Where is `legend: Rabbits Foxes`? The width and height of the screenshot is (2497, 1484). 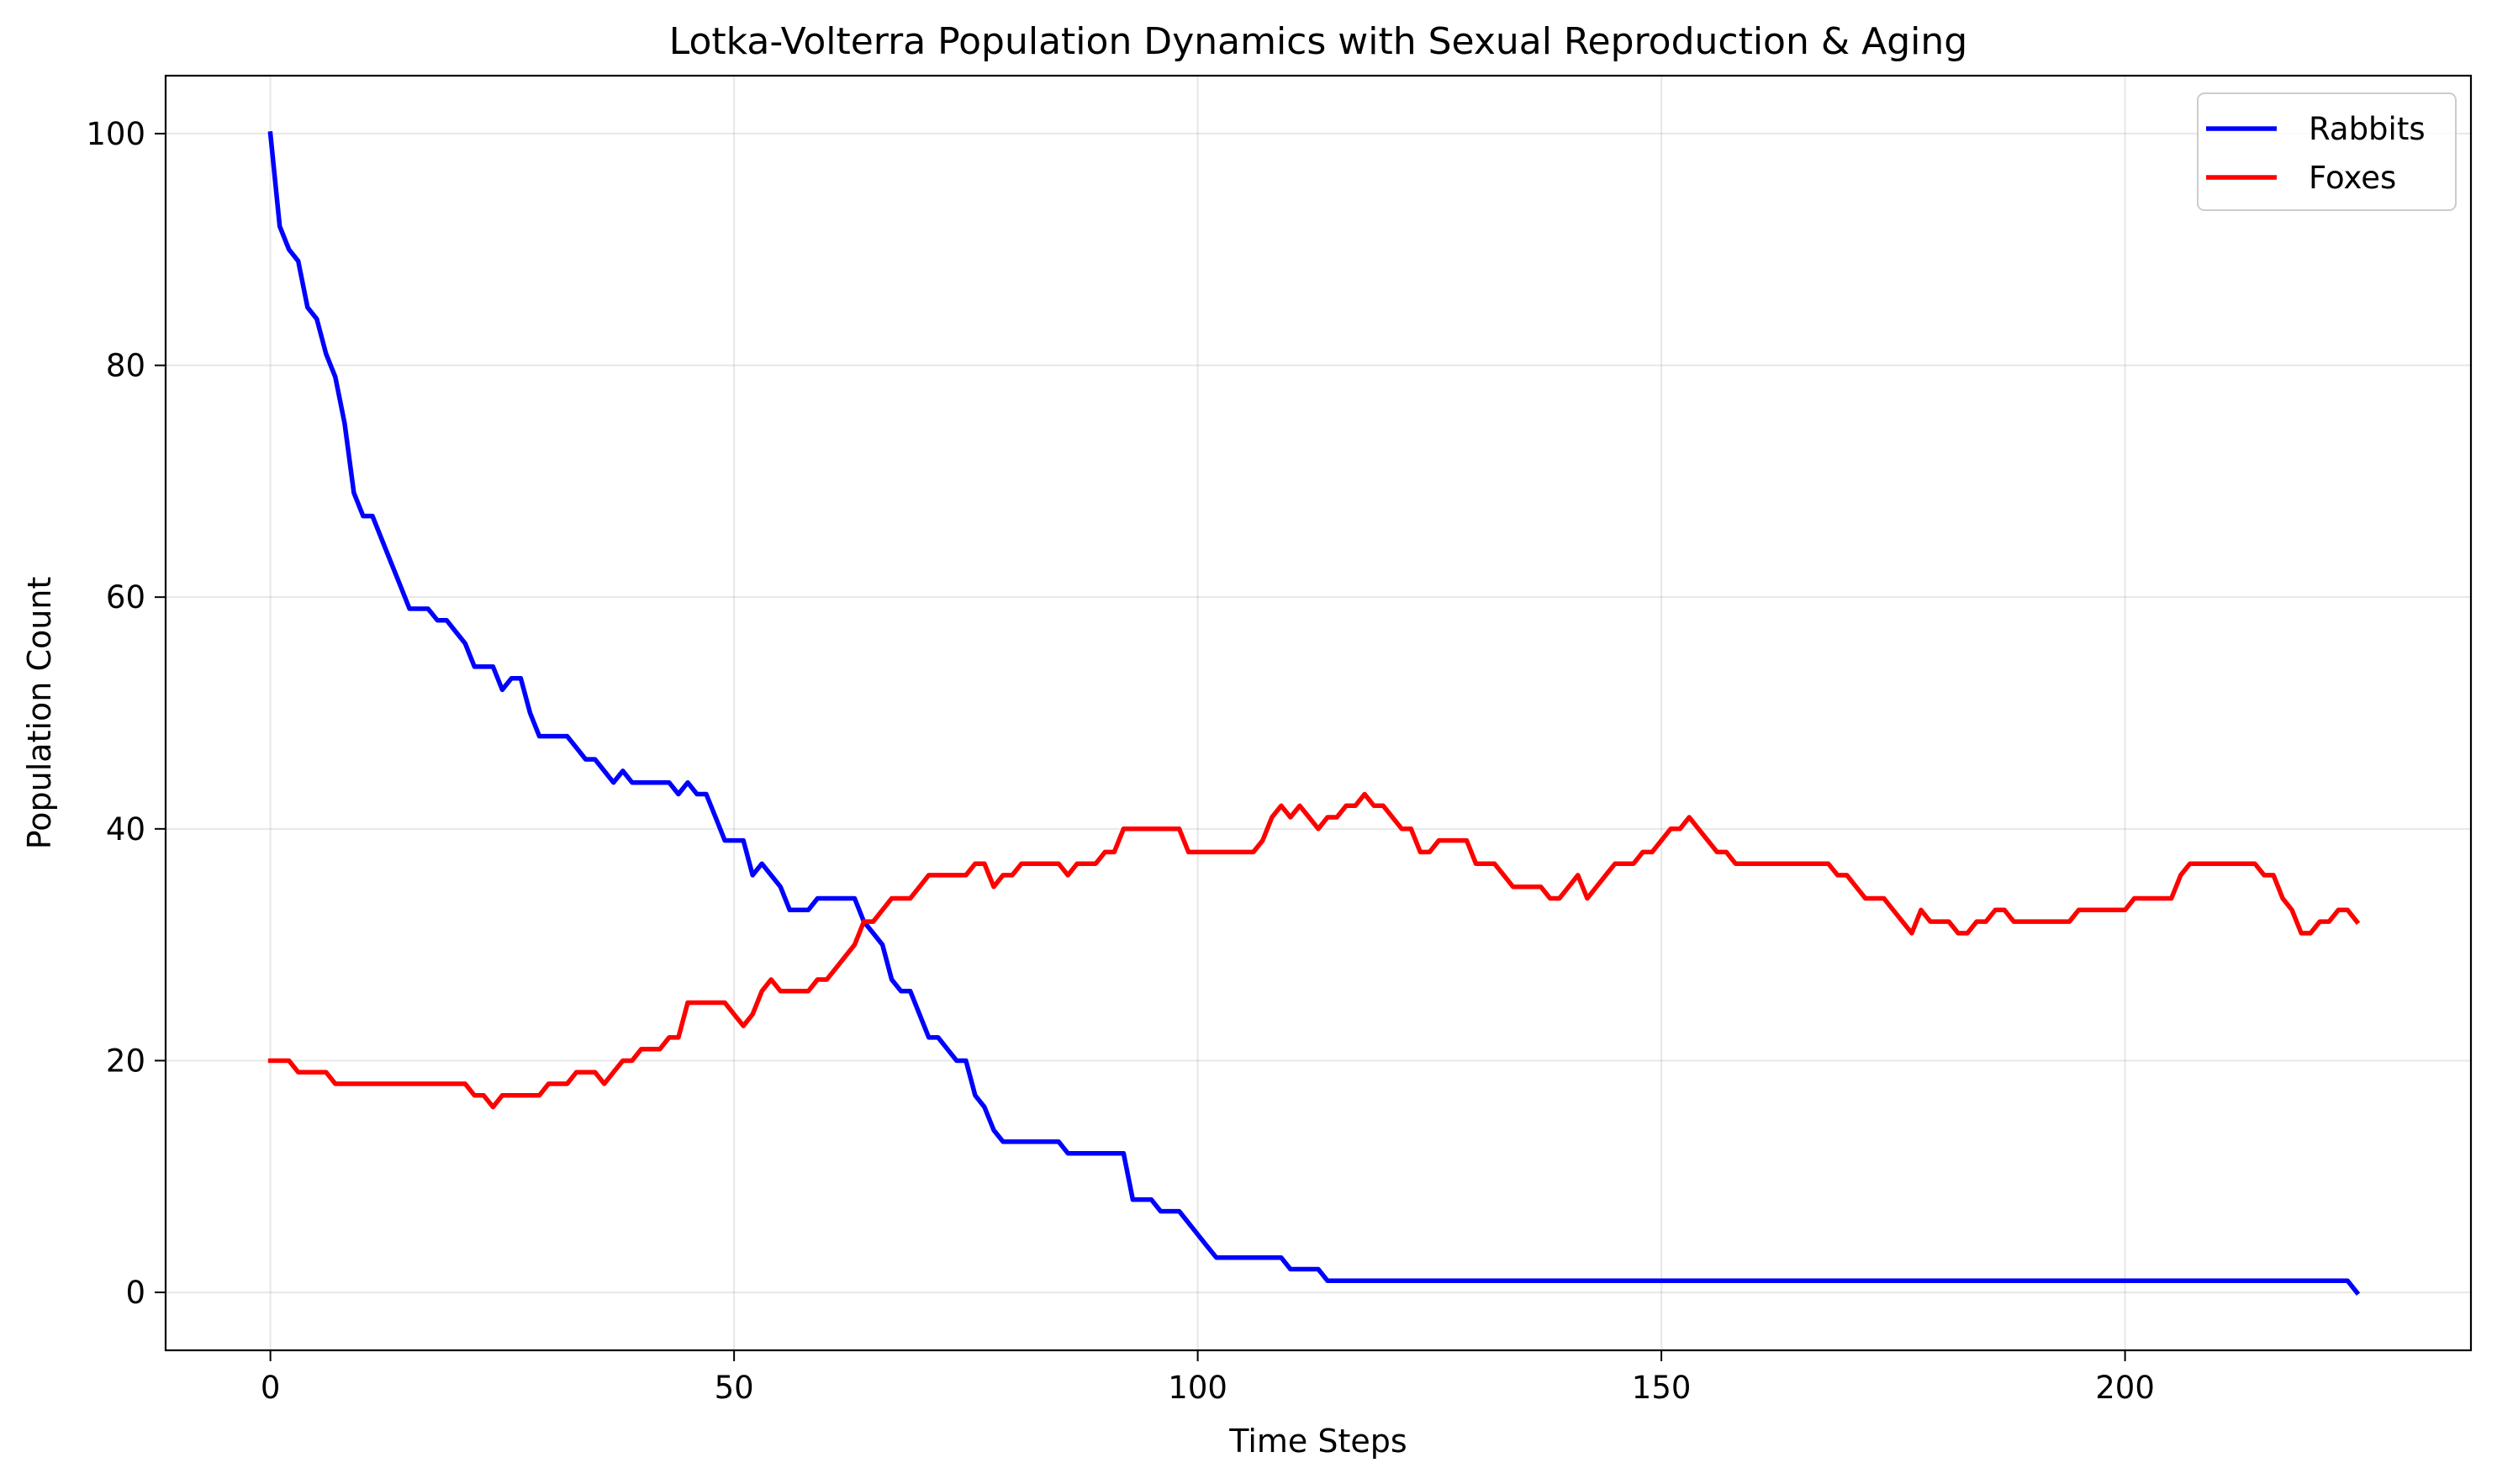
legend: Rabbits Foxes is located at coordinates (2327, 151).